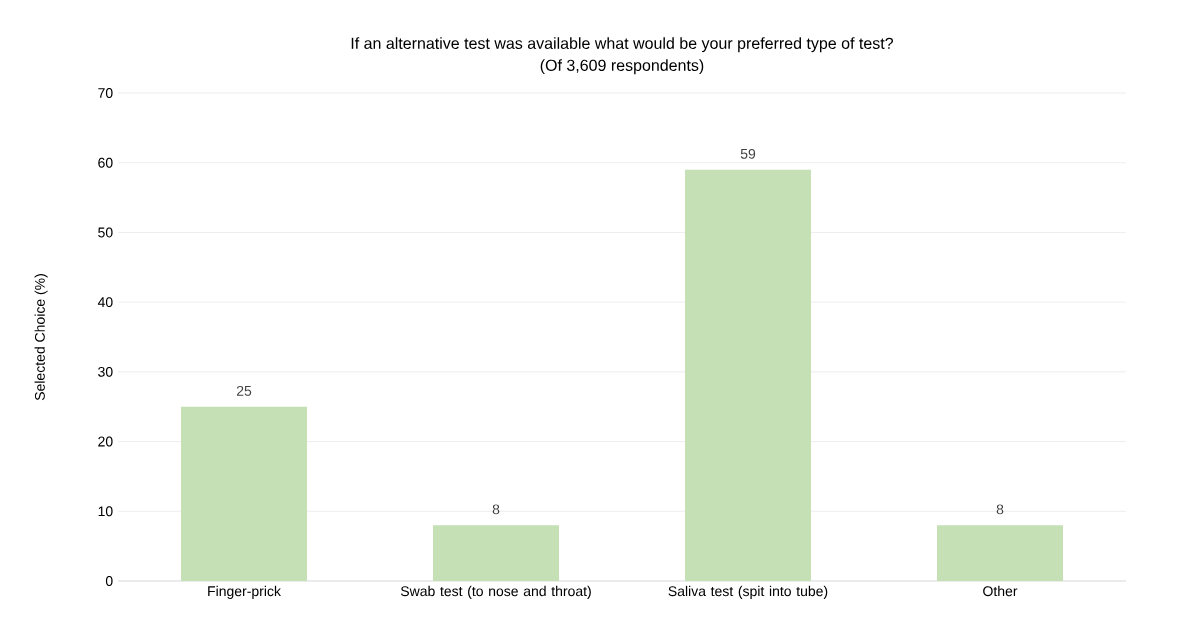 The width and height of the screenshot is (1186, 631). I want to click on y-tick-label: 70, so click(105, 93).